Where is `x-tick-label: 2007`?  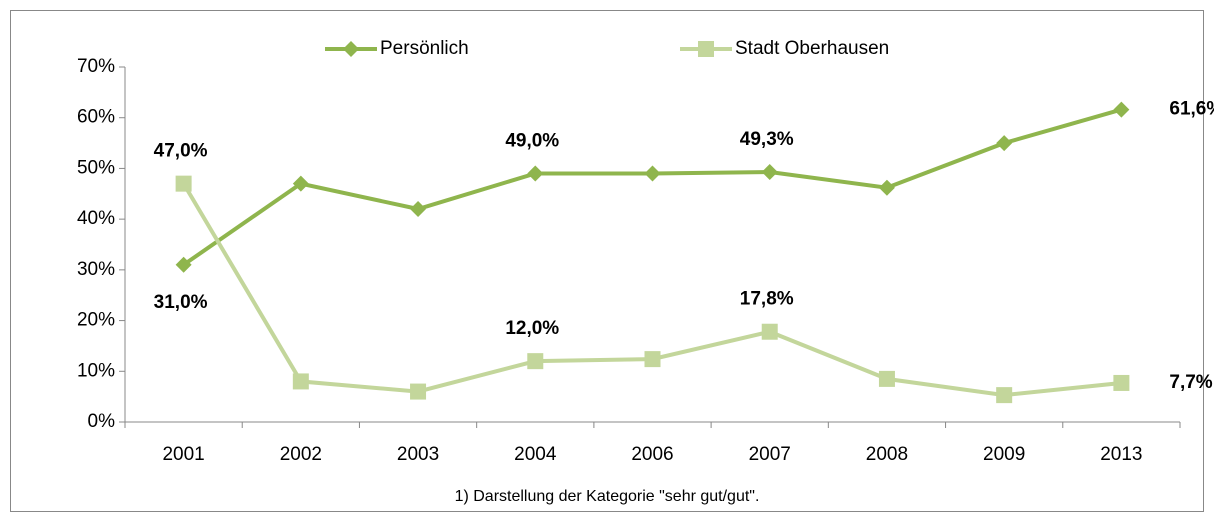
x-tick-label: 2007 is located at coordinates (770, 454).